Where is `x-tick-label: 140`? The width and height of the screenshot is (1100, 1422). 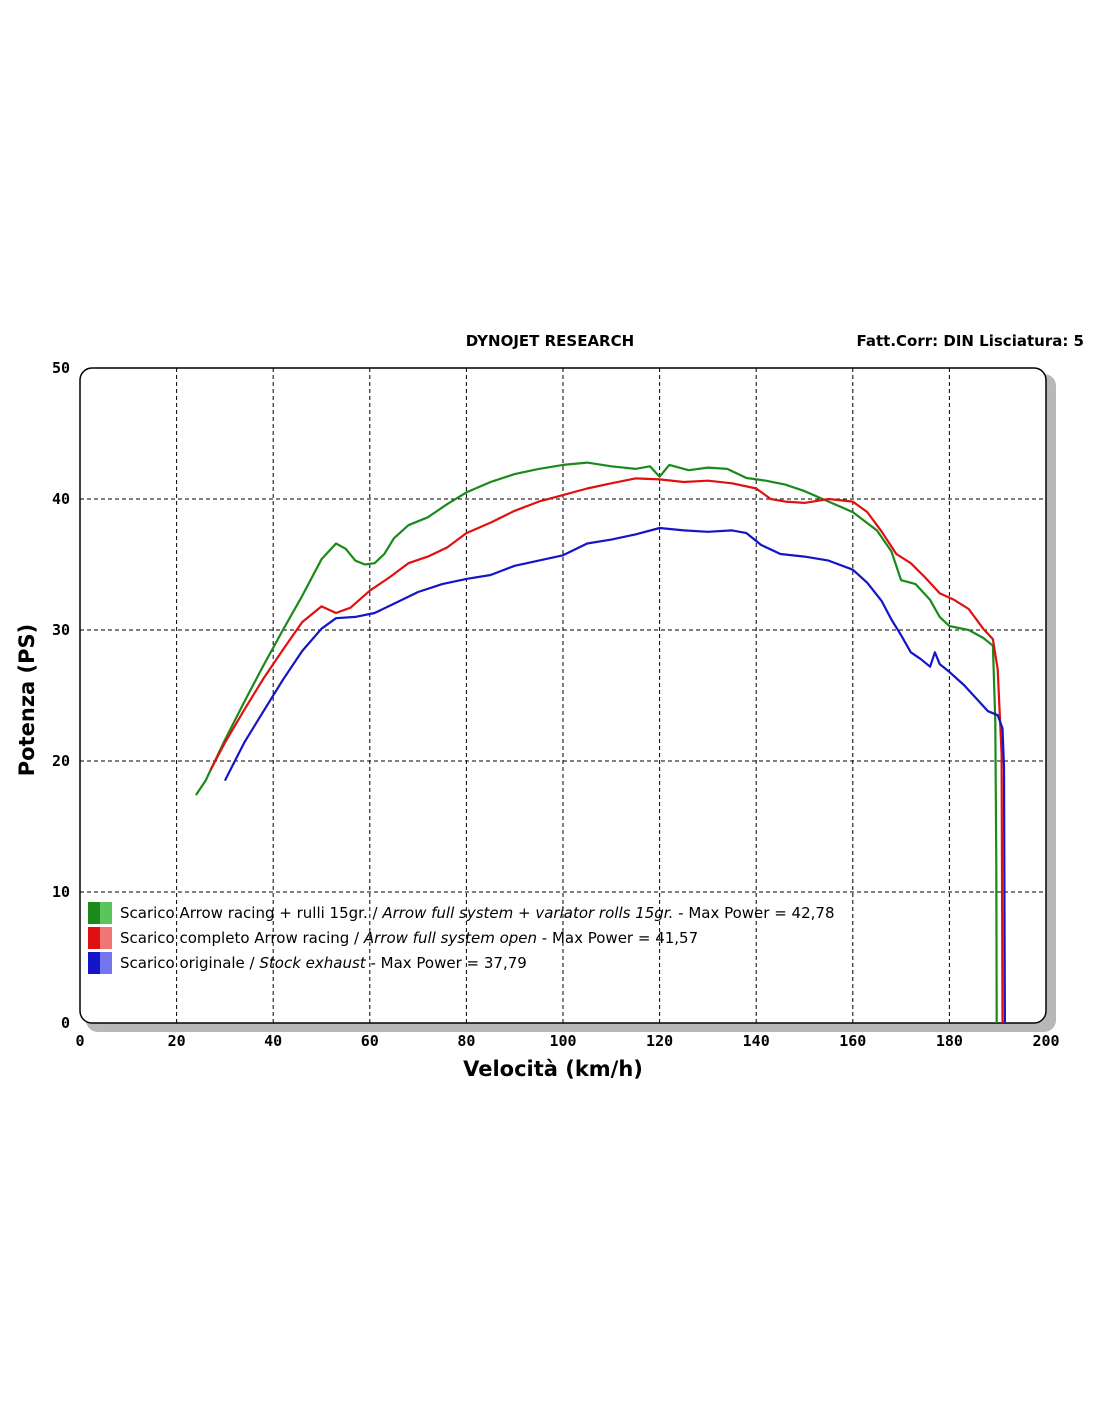 x-tick-label: 140 is located at coordinates (756, 1041).